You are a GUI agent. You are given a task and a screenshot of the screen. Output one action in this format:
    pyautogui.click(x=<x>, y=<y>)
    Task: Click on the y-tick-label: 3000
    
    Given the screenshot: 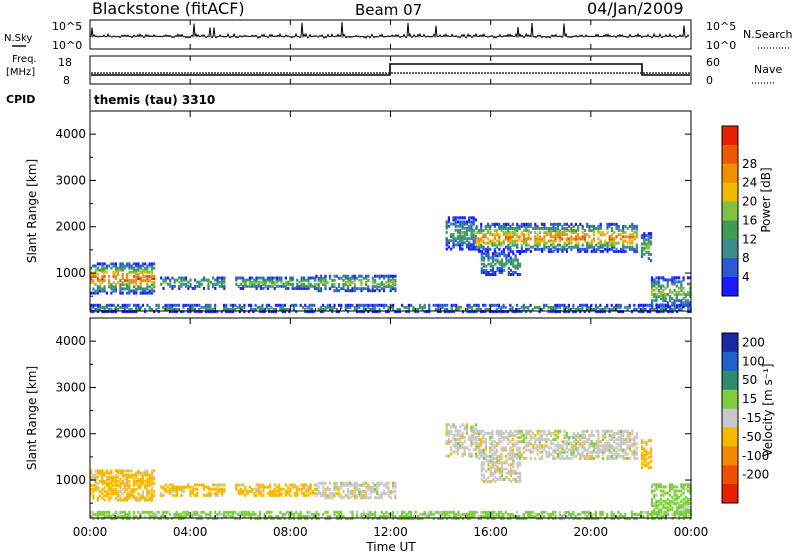 What is the action you would take?
    pyautogui.click(x=70, y=180)
    